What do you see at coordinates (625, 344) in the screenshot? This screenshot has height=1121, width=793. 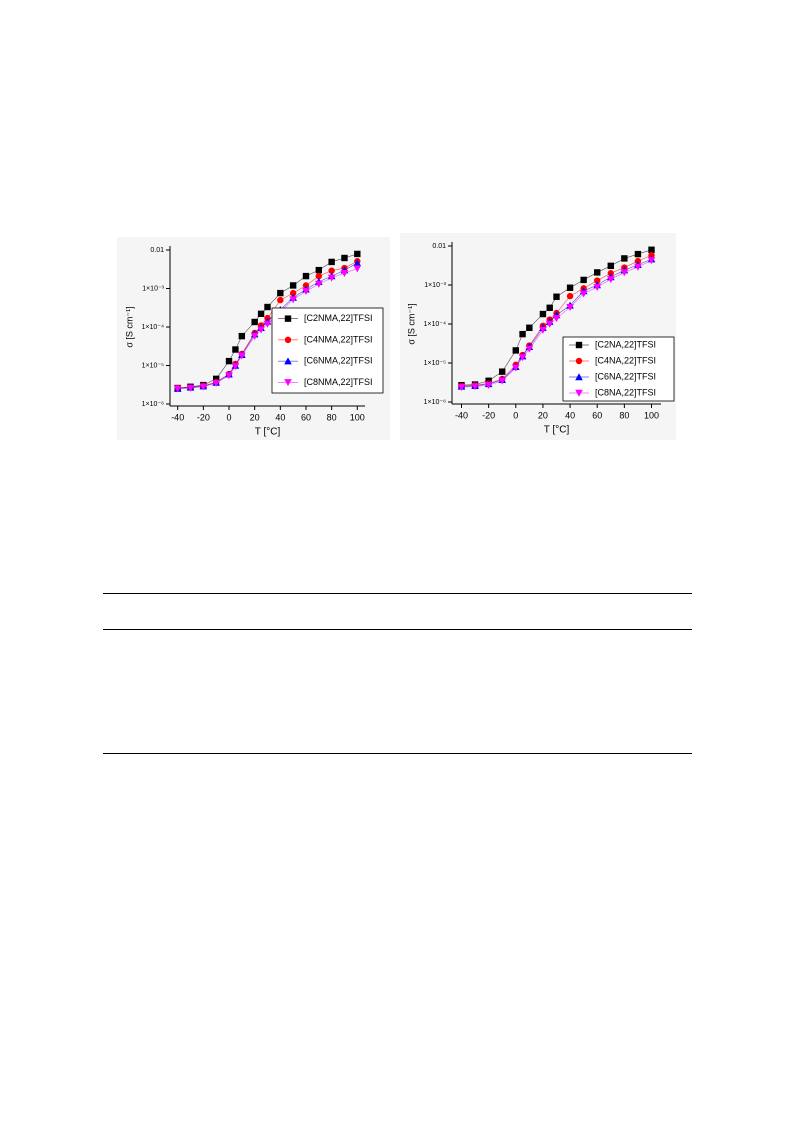 I see `legend-label: [C2NA,22]TFSI` at bounding box center [625, 344].